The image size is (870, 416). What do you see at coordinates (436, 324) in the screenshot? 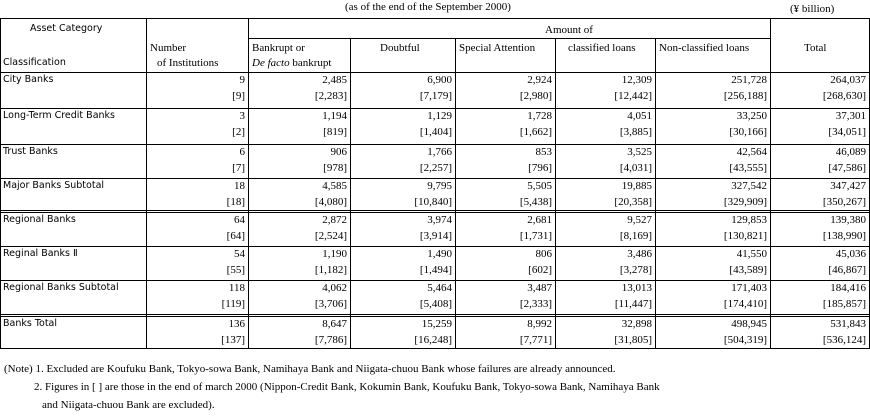
I see `cell-value: 15,259` at bounding box center [436, 324].